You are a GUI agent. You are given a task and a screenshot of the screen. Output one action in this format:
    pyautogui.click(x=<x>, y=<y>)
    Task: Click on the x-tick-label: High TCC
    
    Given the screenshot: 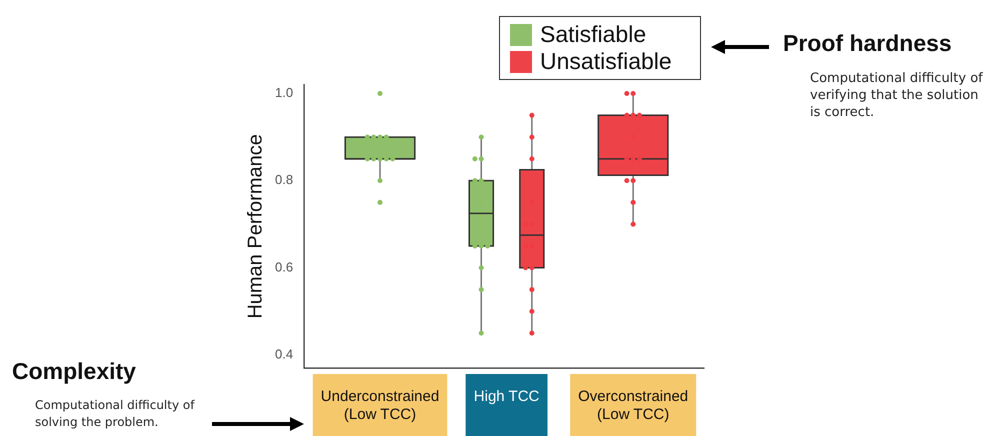 What is the action you would take?
    pyautogui.click(x=507, y=397)
    